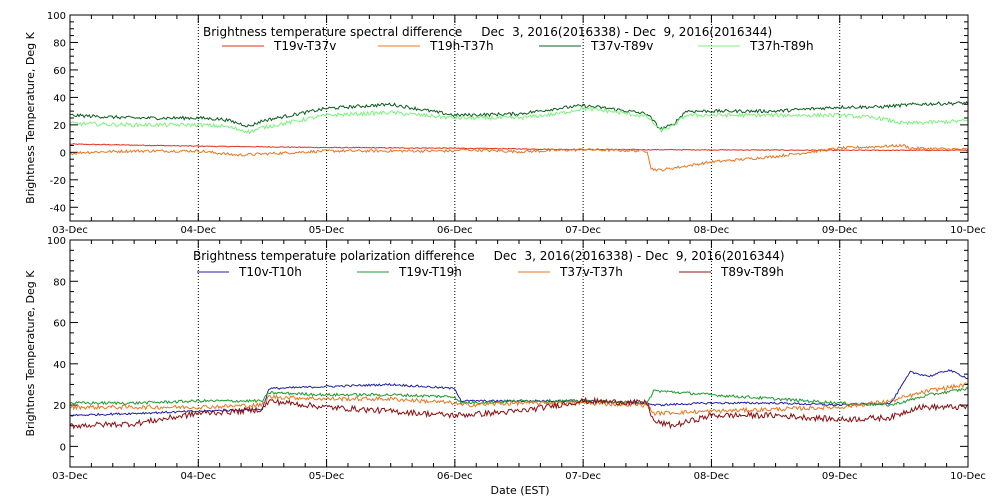  What do you see at coordinates (519, 490) in the screenshot?
I see `x-axis-title: Date (EST)` at bounding box center [519, 490].